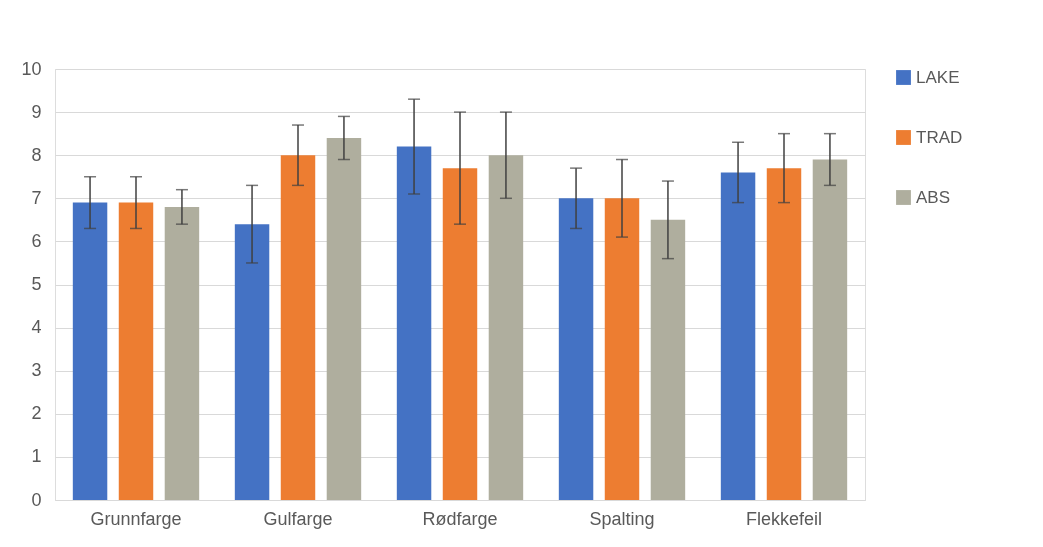 This screenshot has width=1043, height=547. Describe the element at coordinates (36, 499) in the screenshot. I see `y-tick-label: 0` at that location.